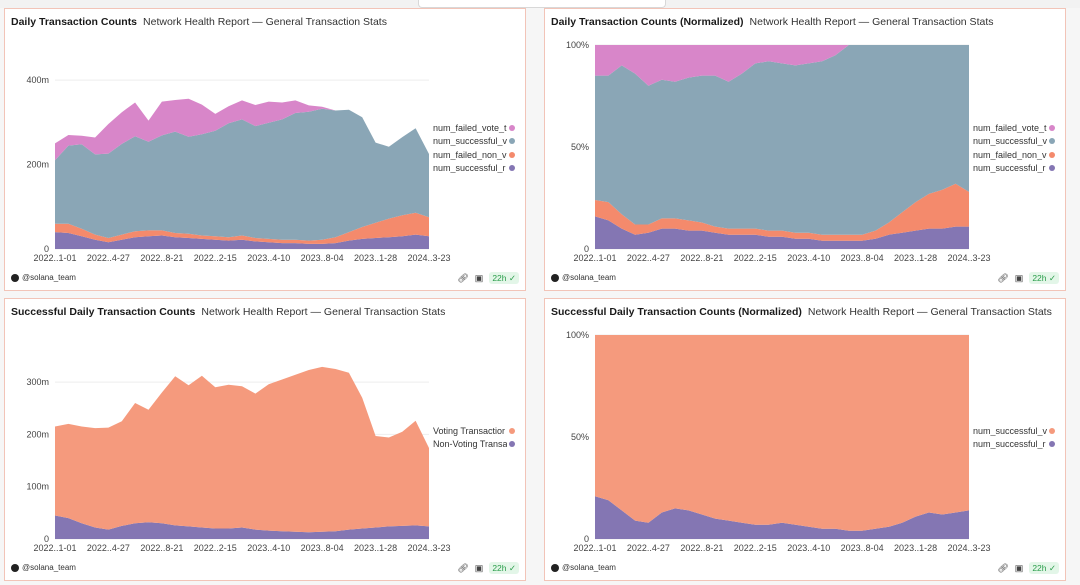 The height and width of the screenshot is (585, 1080). Describe the element at coordinates (470, 444) in the screenshot. I see `legend-label: Non-Voting Transa` at that location.